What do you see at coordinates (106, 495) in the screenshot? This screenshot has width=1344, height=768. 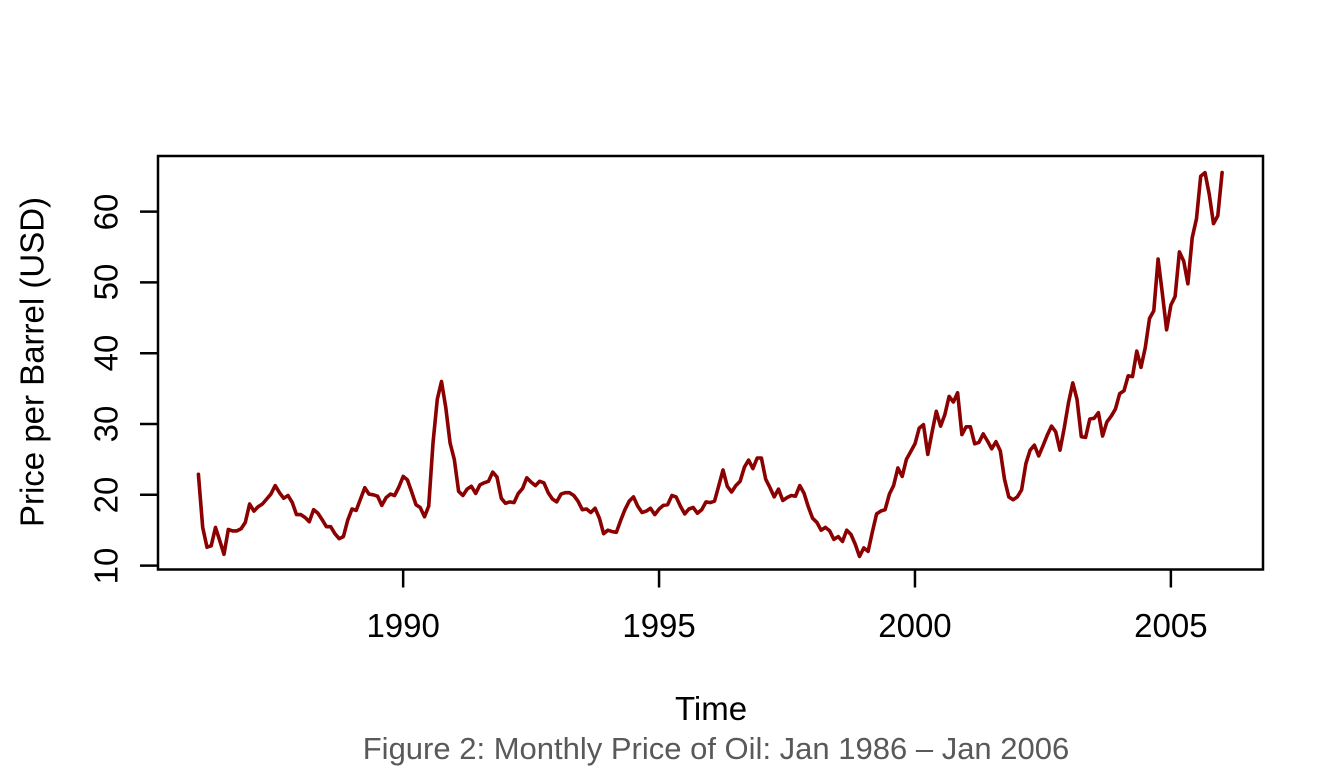 I see `y-tick-label: 20` at bounding box center [106, 495].